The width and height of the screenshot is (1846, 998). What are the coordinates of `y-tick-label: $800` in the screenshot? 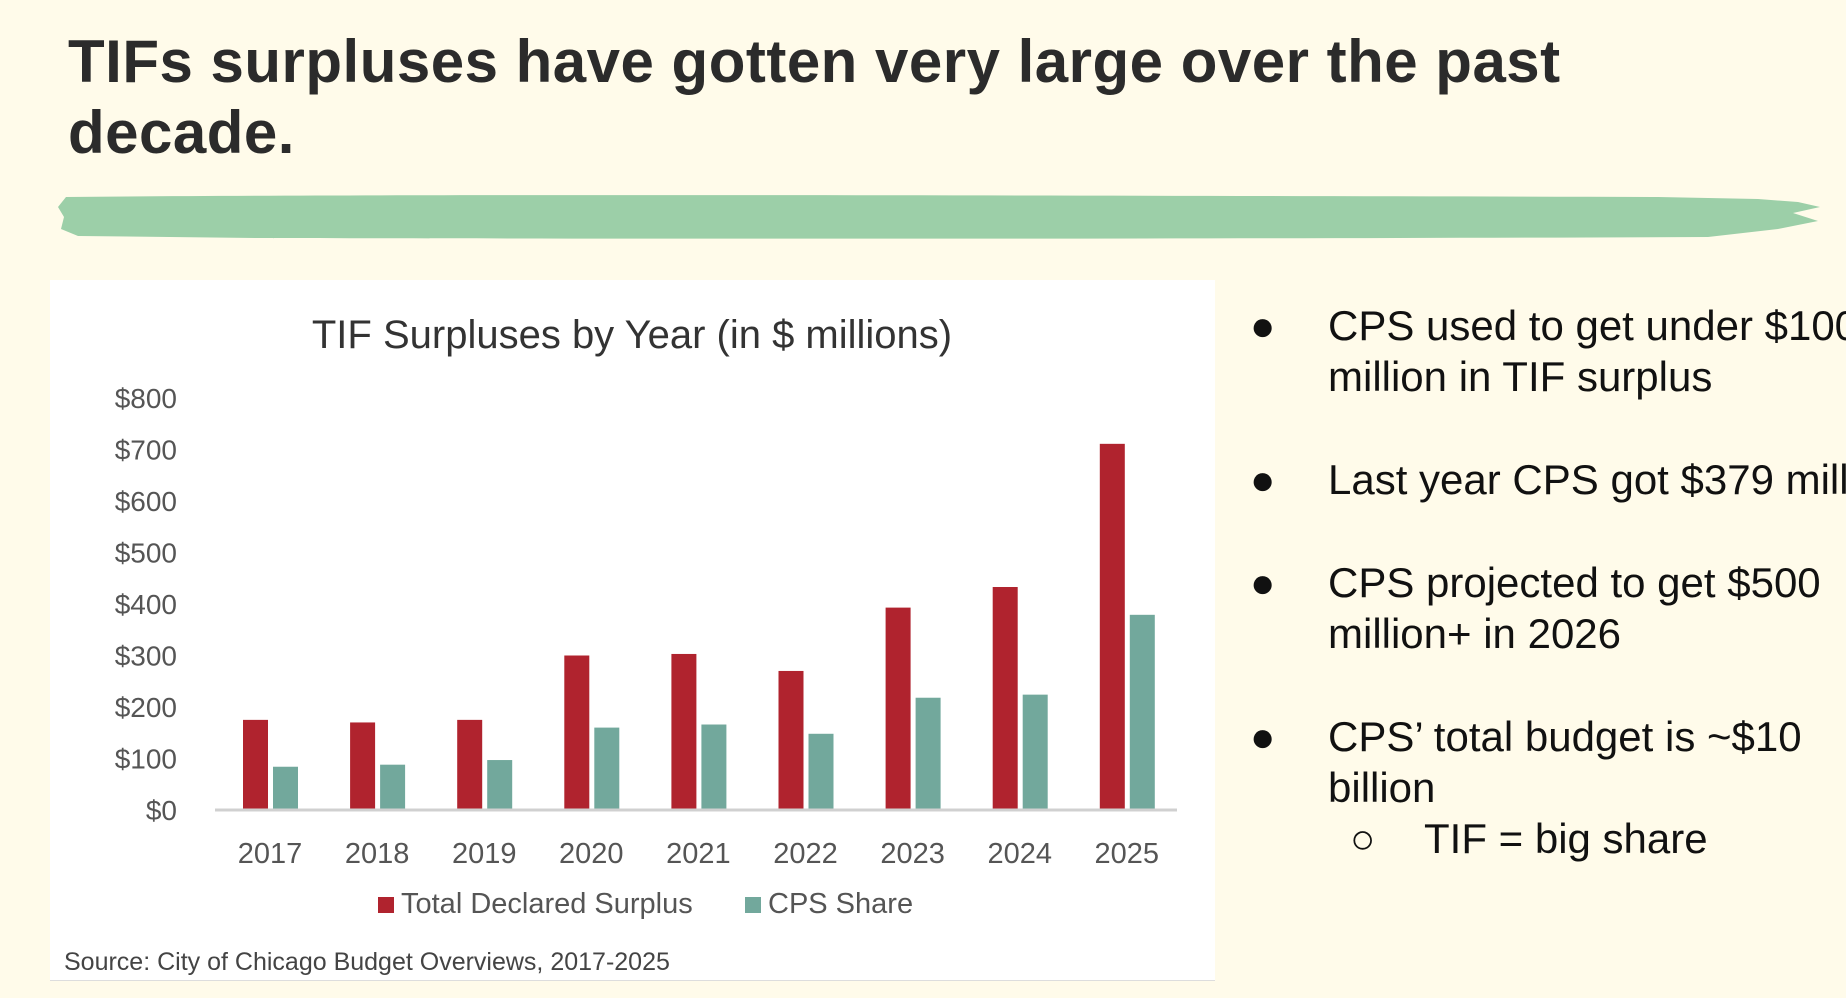 It's located at (146, 398).